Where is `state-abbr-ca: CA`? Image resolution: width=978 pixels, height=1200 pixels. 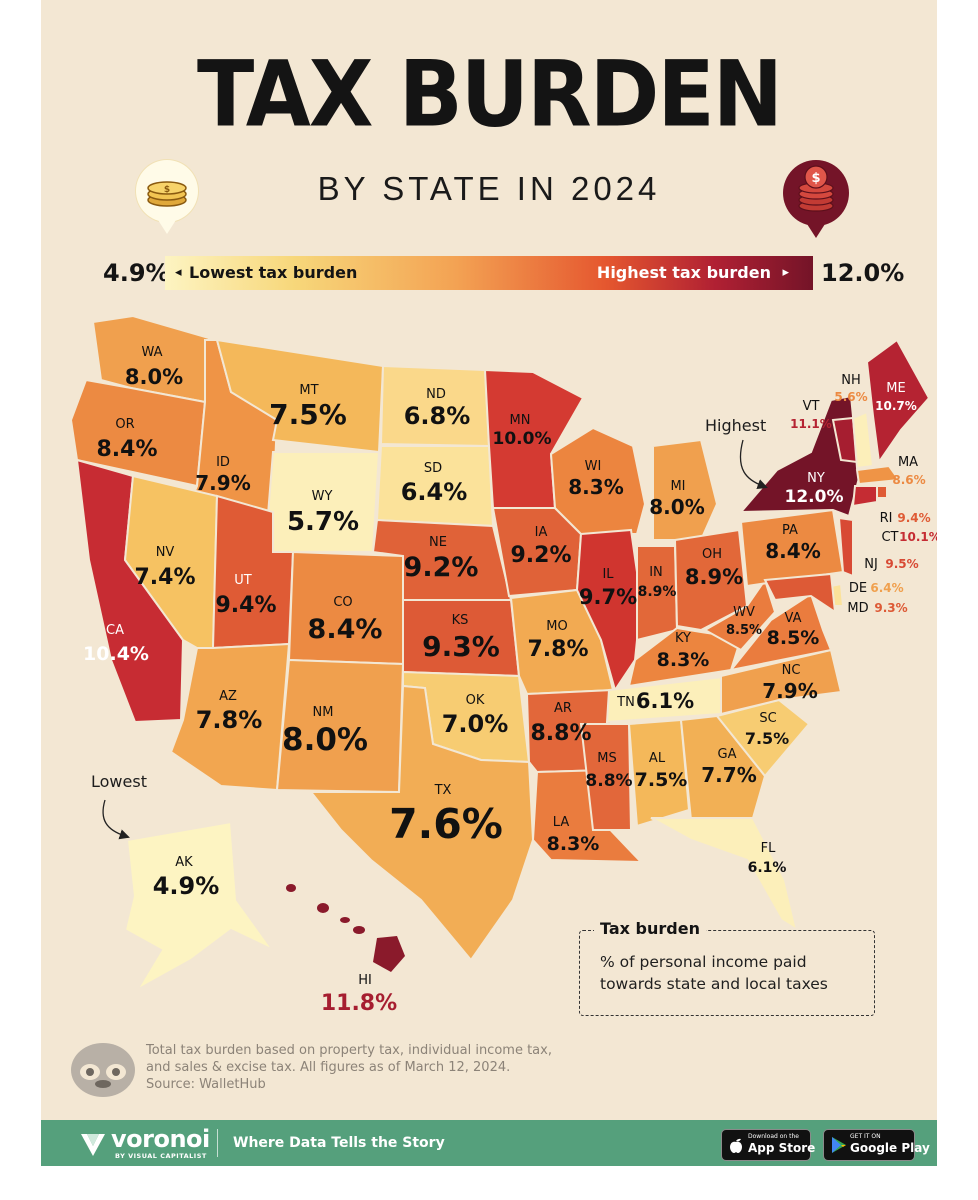 state-abbr-ca: CA is located at coordinates (115, 630).